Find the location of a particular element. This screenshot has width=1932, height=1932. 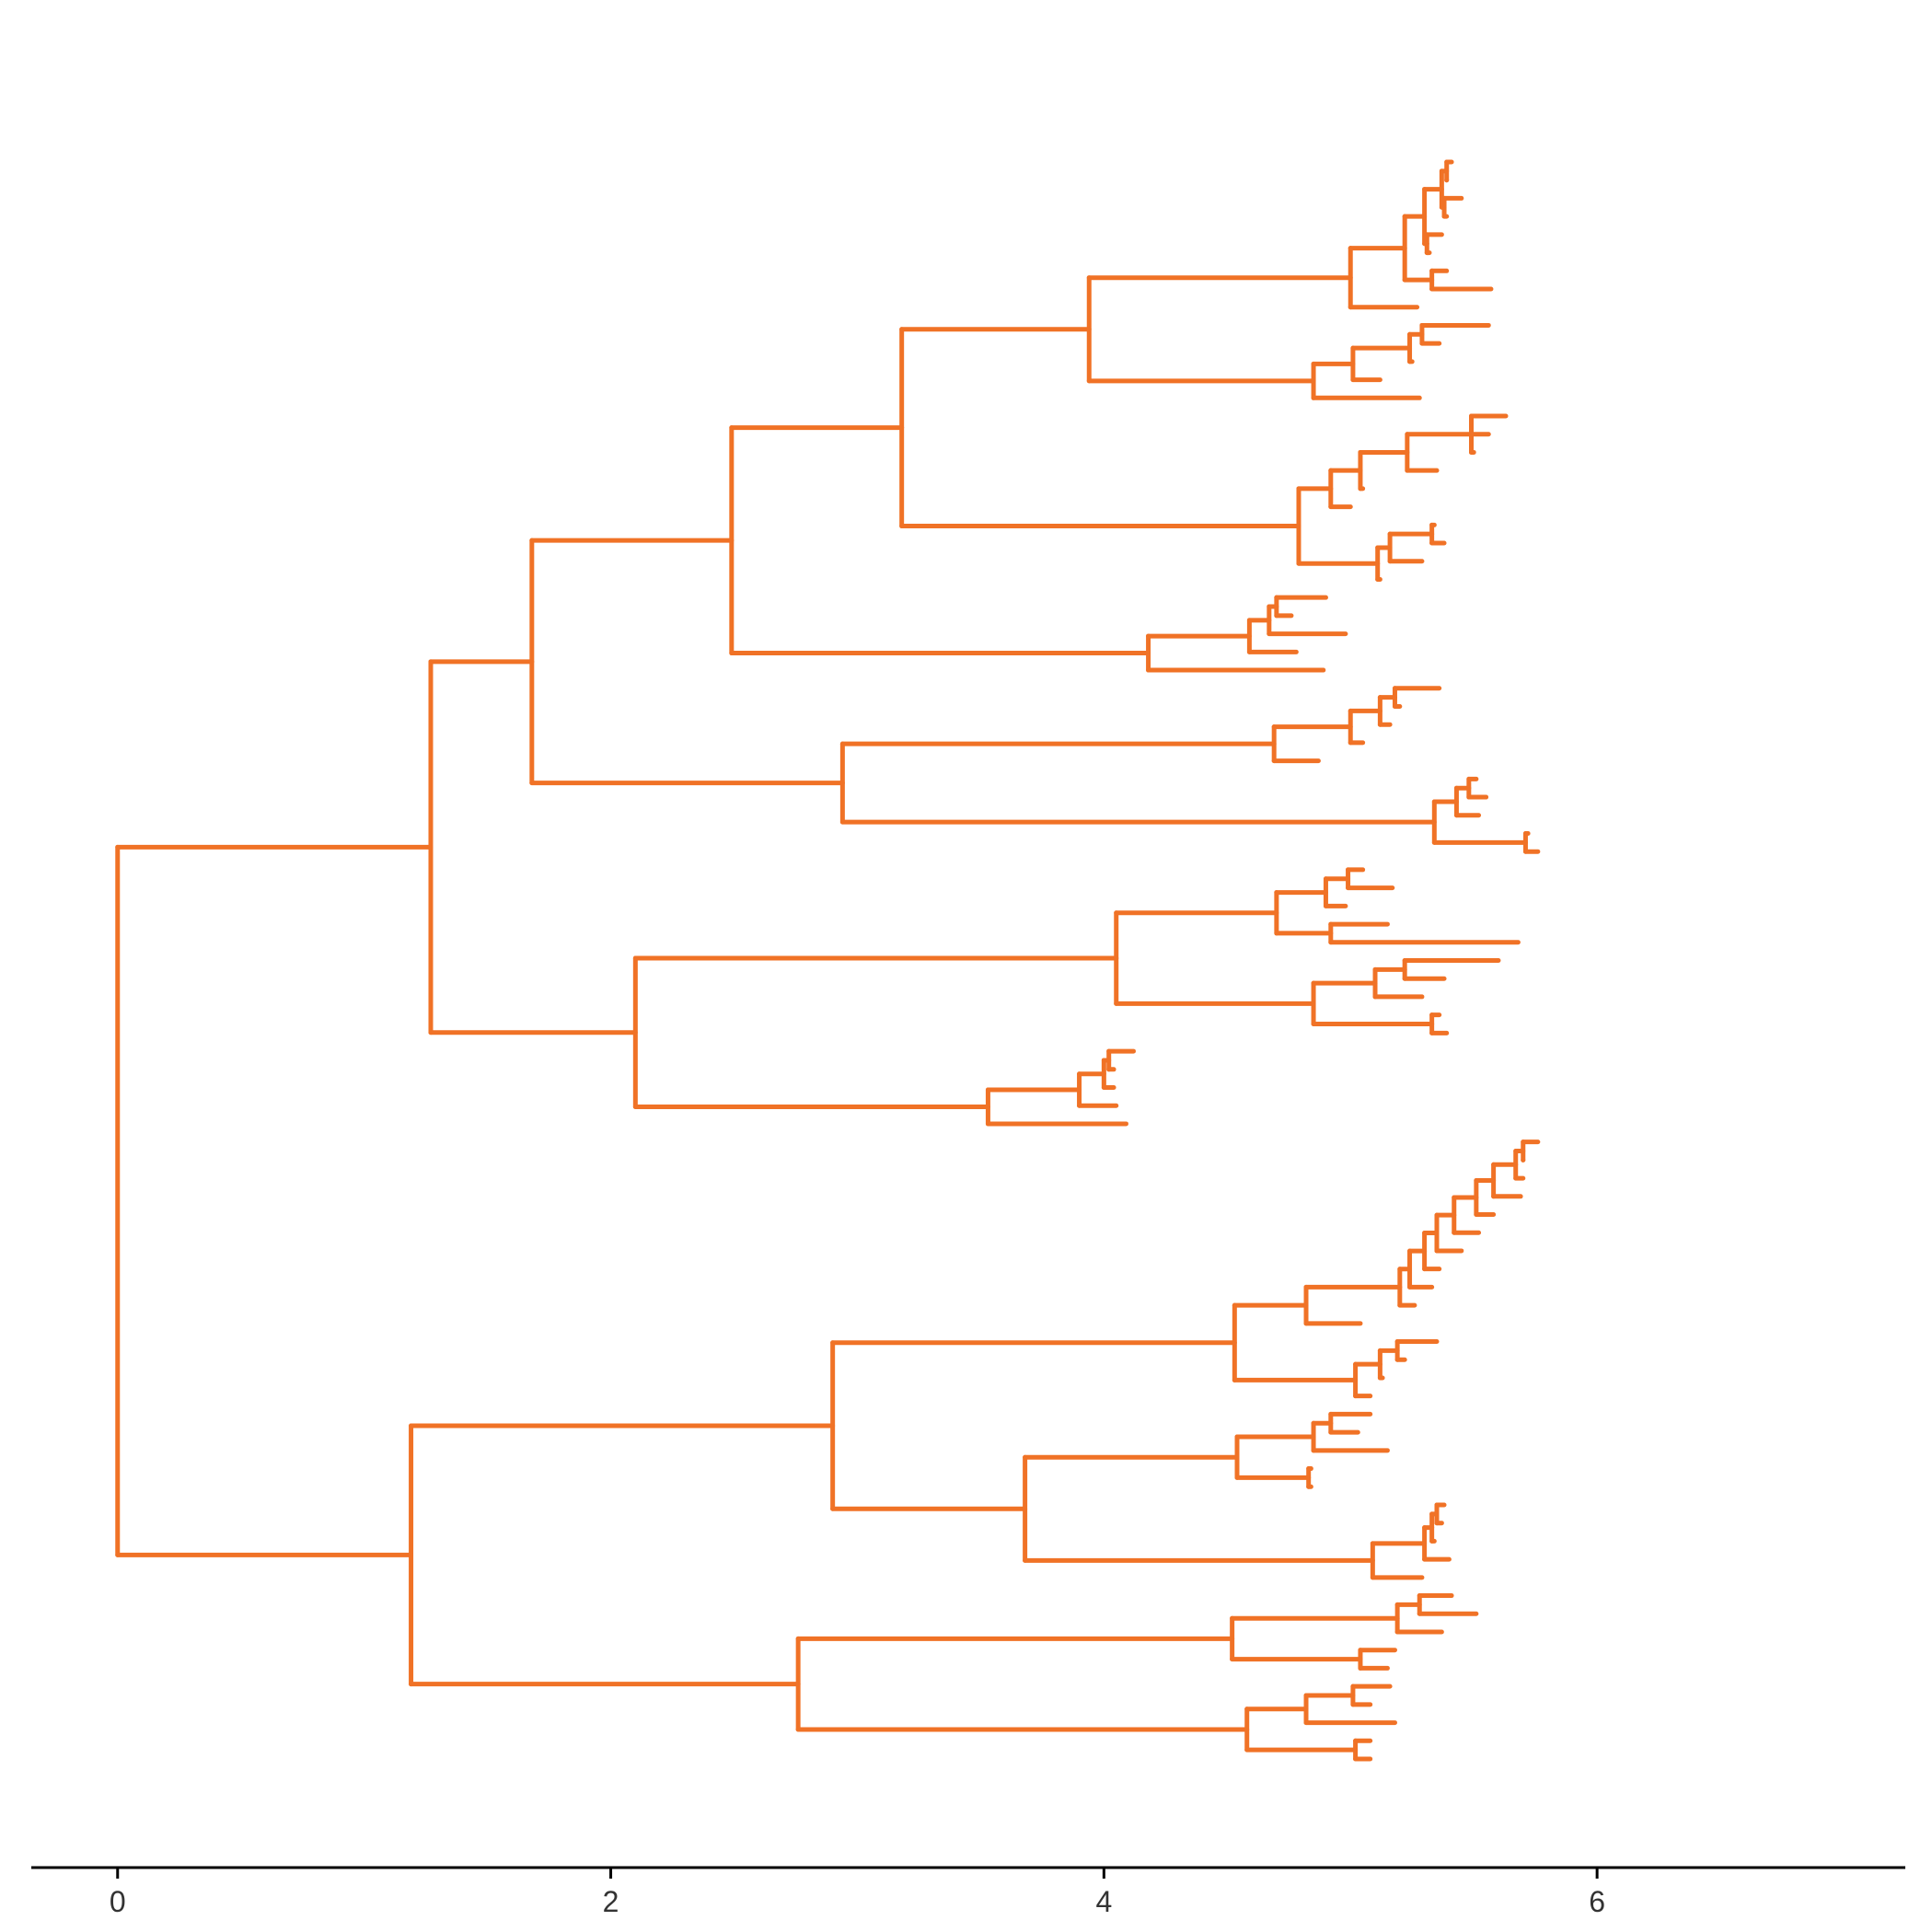

x-axis-ticks: 0 2 4 6 is located at coordinates (858, 1893).